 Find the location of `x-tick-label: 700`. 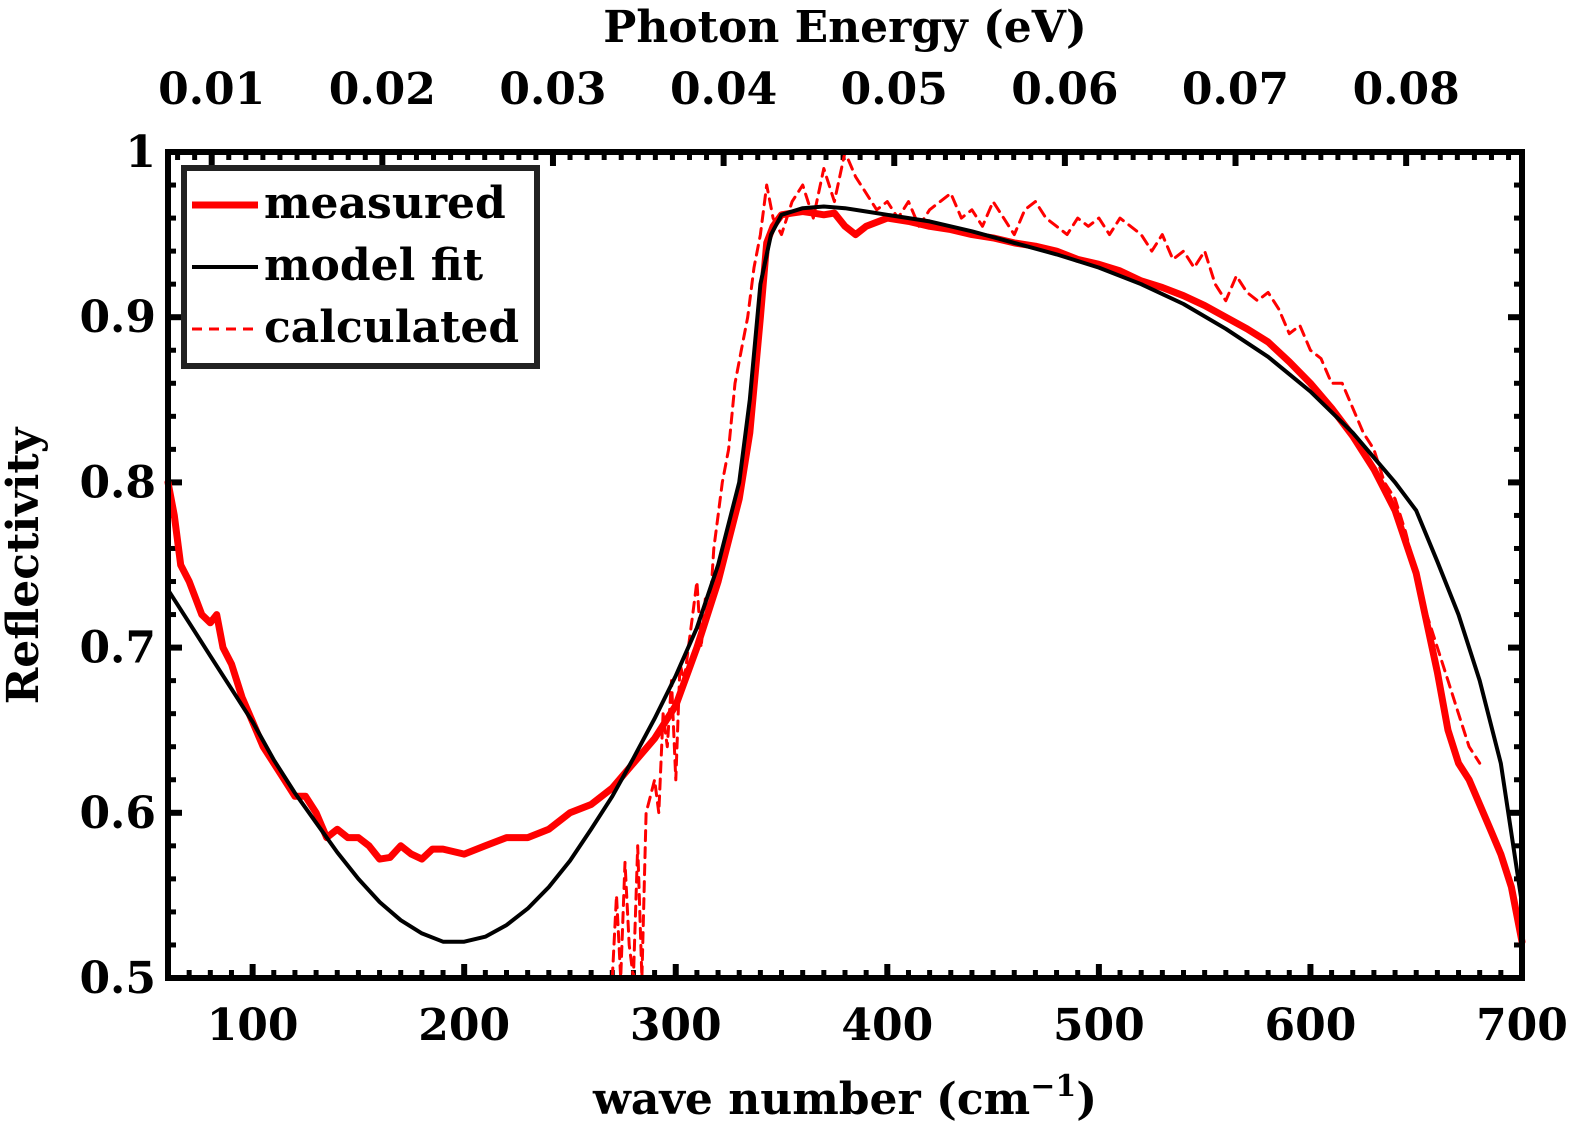

x-tick-label: 700 is located at coordinates (1522, 1025).